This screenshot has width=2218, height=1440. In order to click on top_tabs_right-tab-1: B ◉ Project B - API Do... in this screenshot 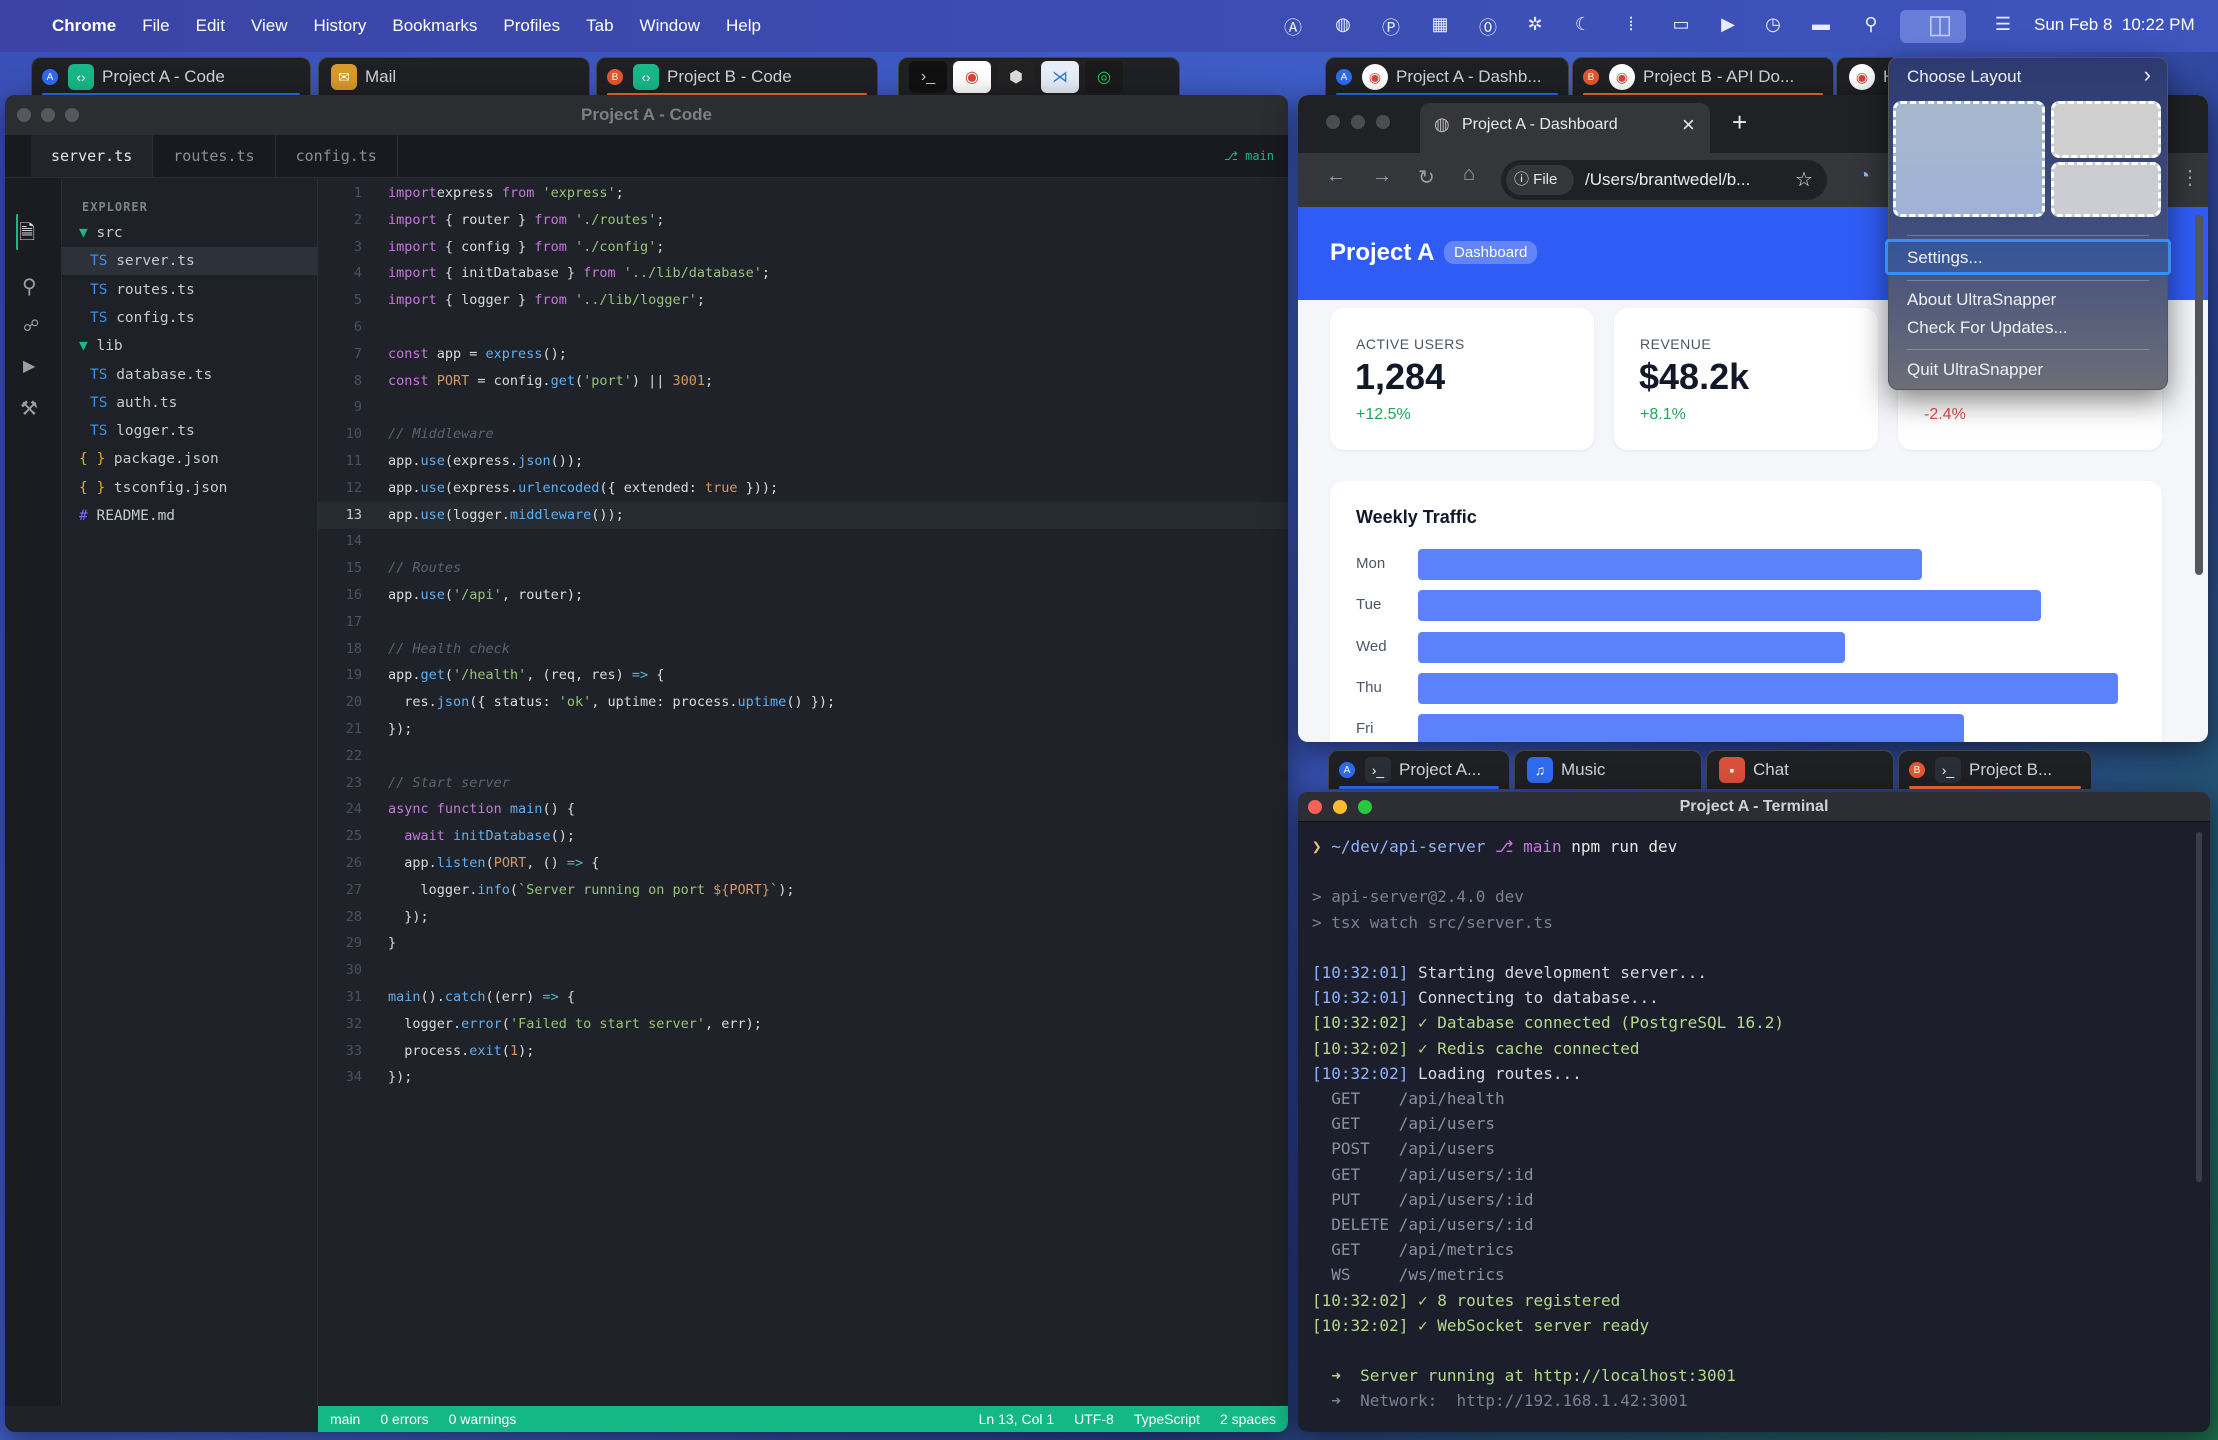, I will do `click(1703, 77)`.